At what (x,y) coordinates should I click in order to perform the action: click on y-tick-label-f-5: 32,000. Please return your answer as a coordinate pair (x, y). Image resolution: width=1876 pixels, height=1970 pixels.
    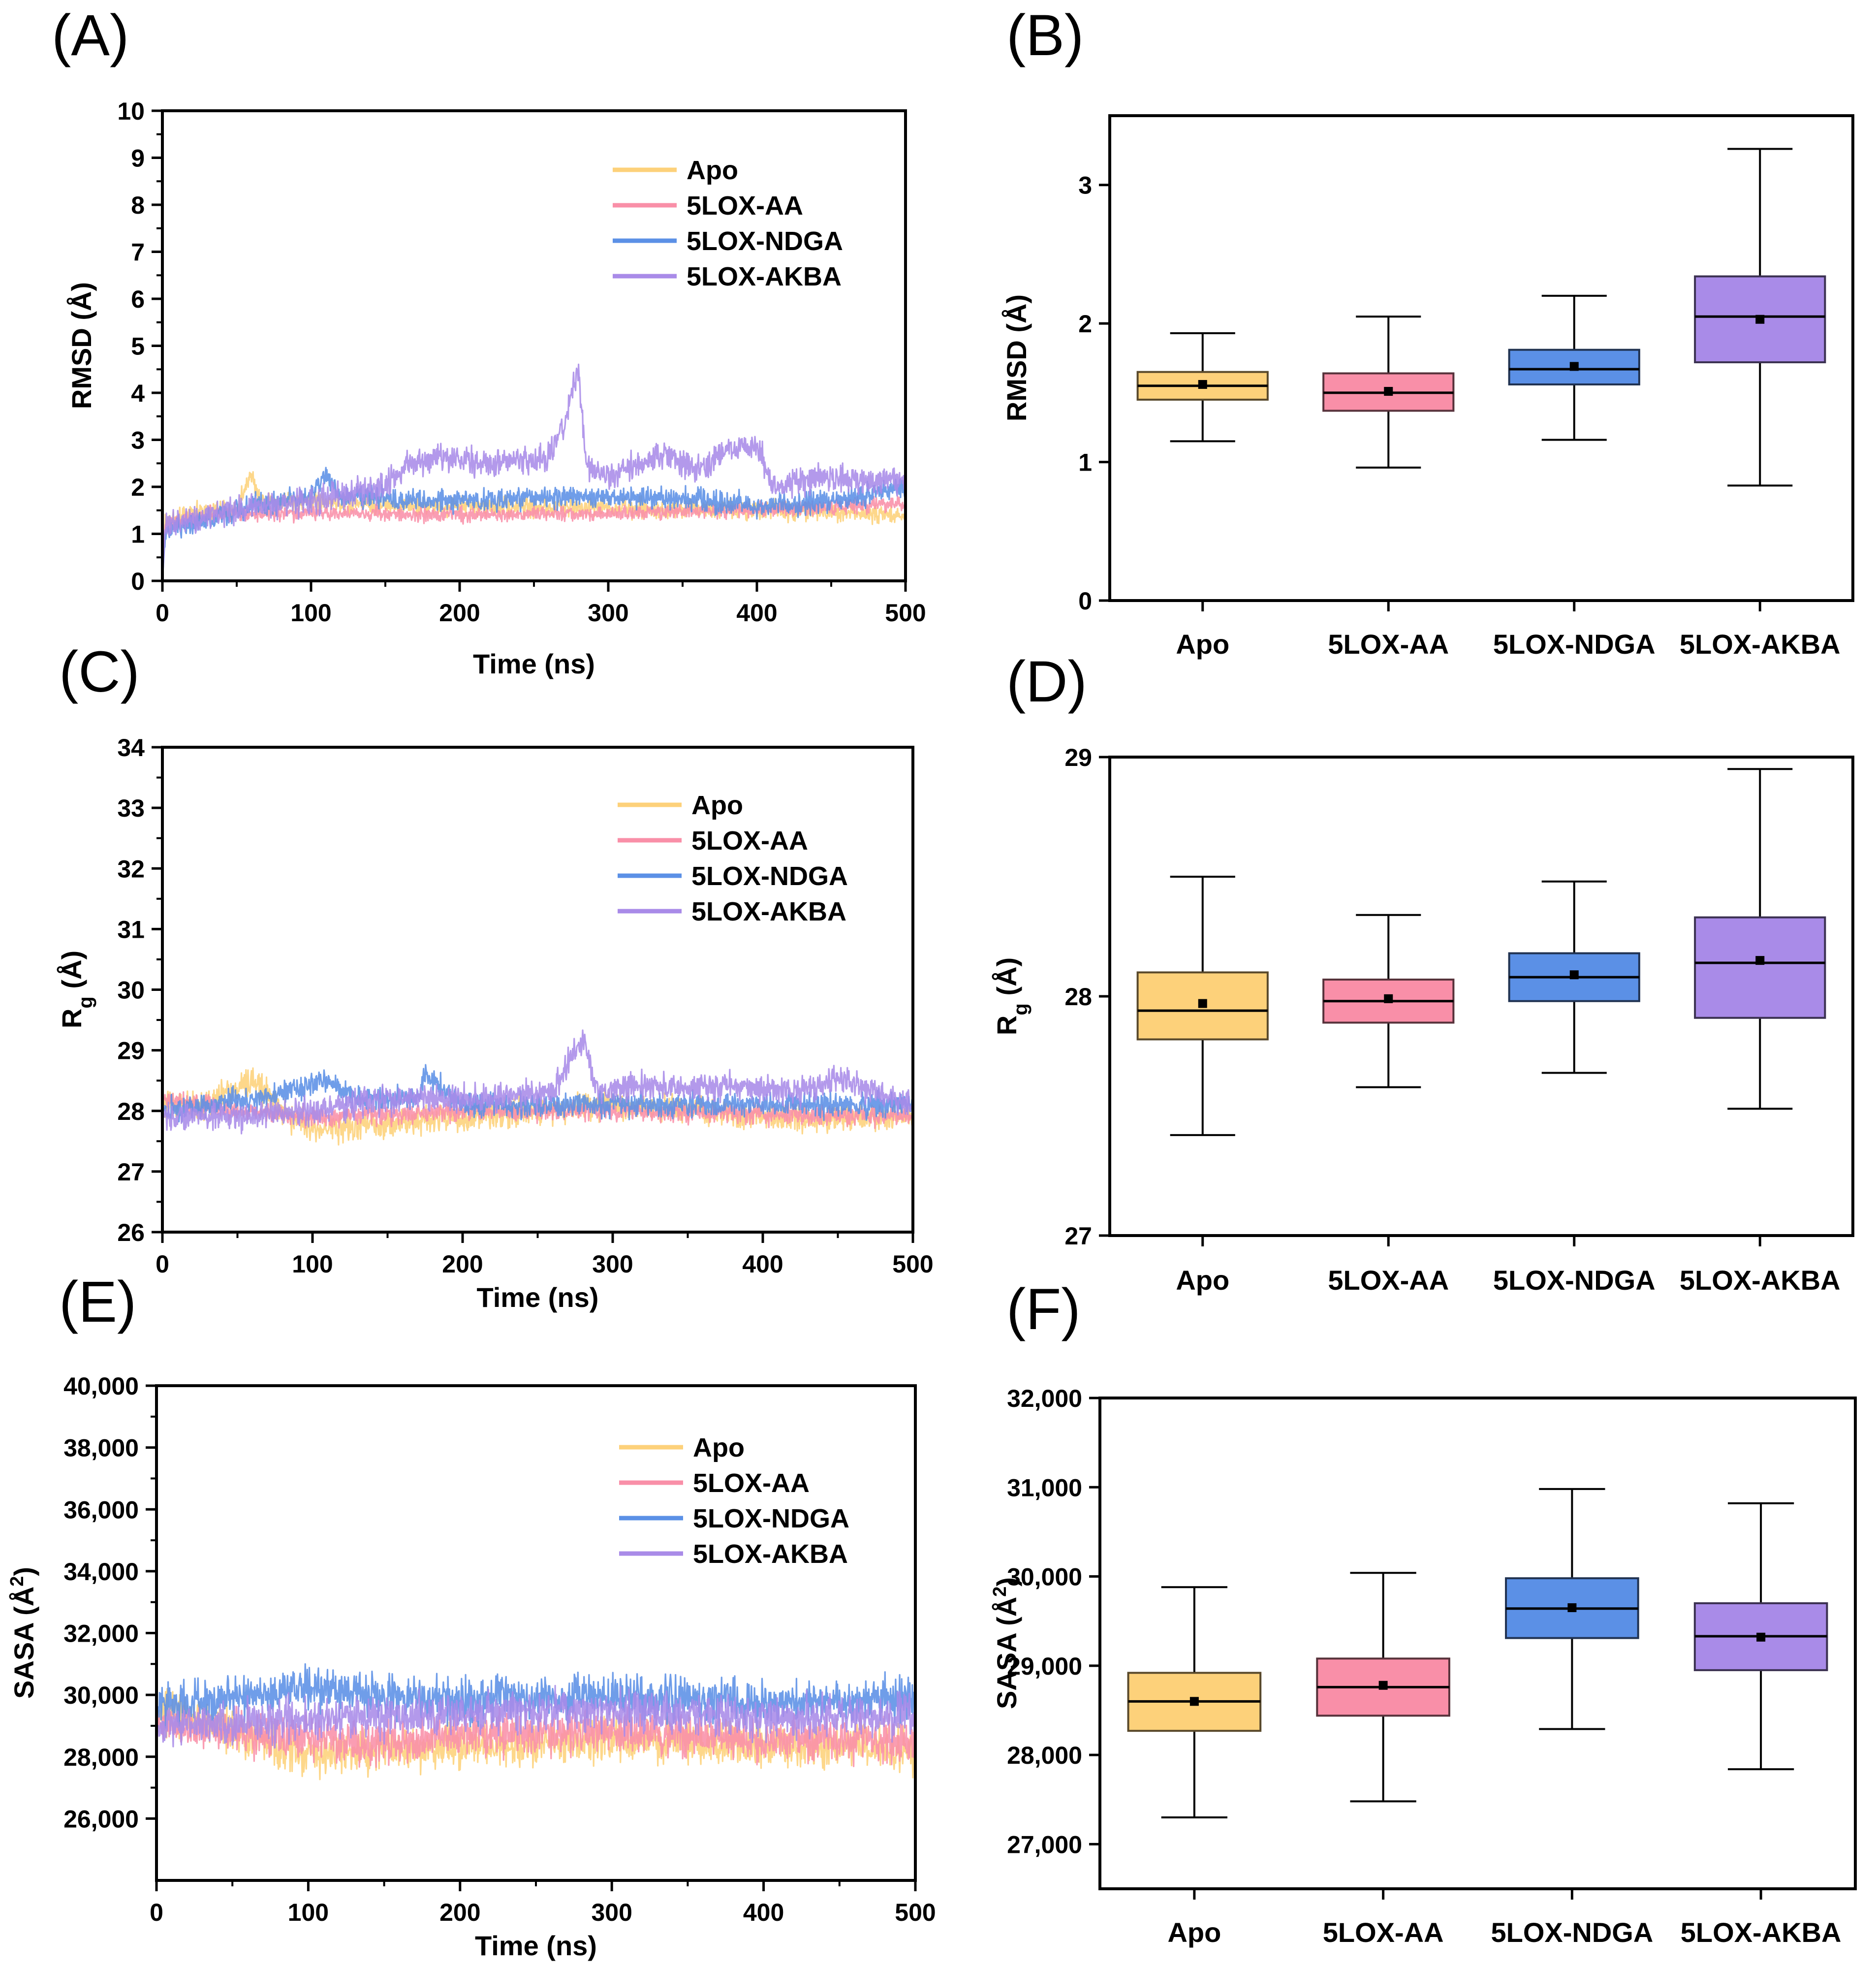
    Looking at the image, I should click on (1044, 1399).